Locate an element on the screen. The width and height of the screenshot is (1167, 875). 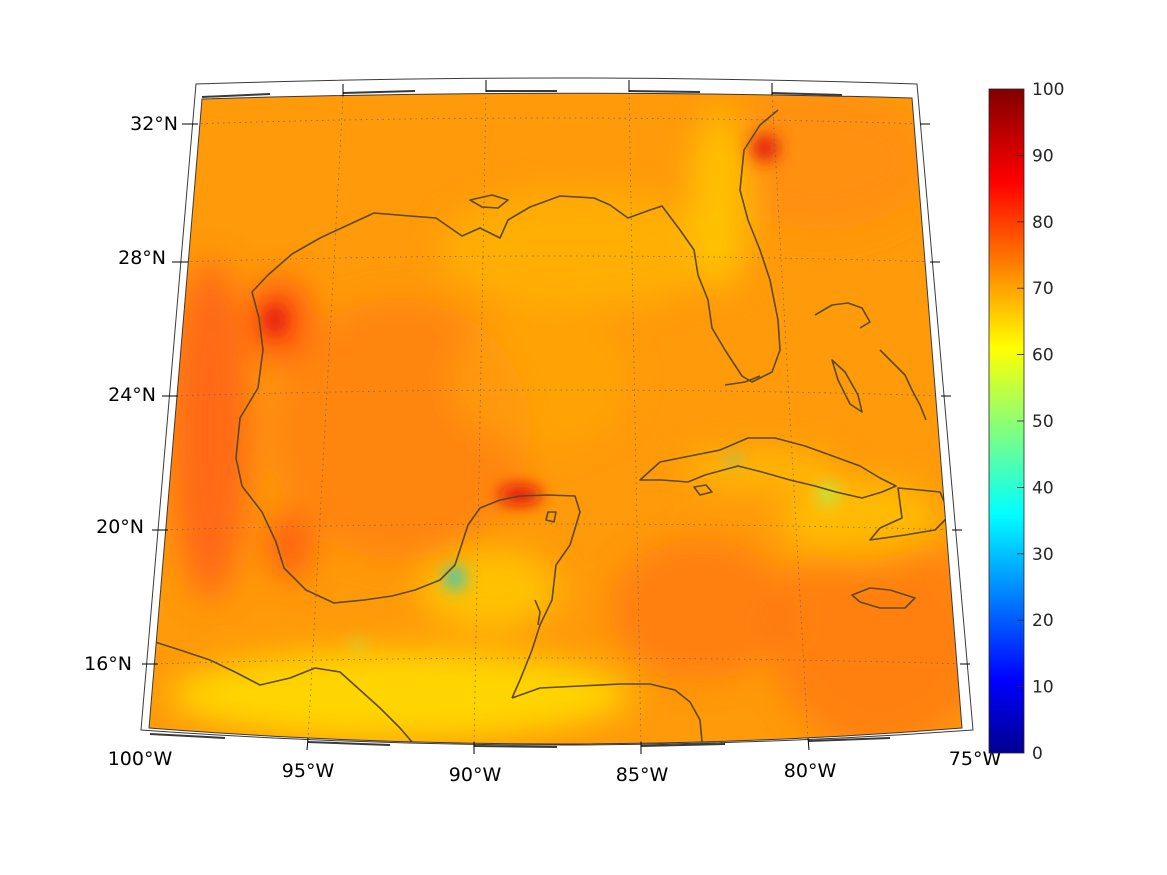
colorbar-label-10: 10 is located at coordinates (1043, 688).